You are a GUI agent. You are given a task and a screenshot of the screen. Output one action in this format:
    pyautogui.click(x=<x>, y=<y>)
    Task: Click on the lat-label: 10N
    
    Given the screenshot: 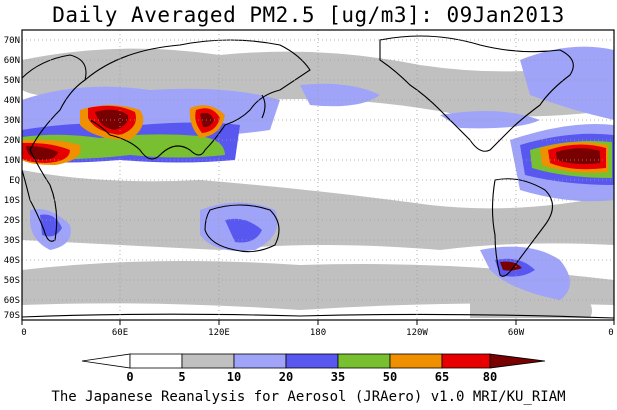 What is the action you would take?
    pyautogui.click(x=12, y=161)
    